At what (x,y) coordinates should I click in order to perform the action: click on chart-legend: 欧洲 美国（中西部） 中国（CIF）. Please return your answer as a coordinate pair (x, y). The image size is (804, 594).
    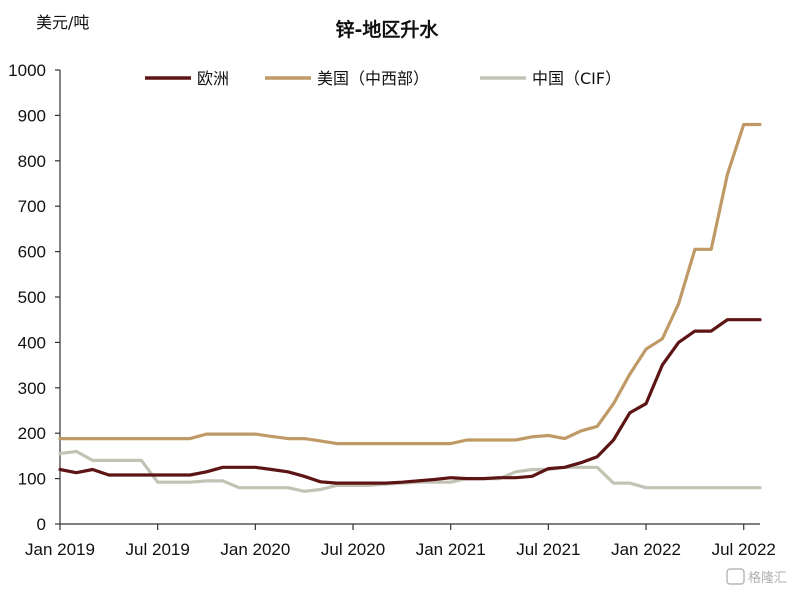
    Looking at the image, I should click on (383, 78).